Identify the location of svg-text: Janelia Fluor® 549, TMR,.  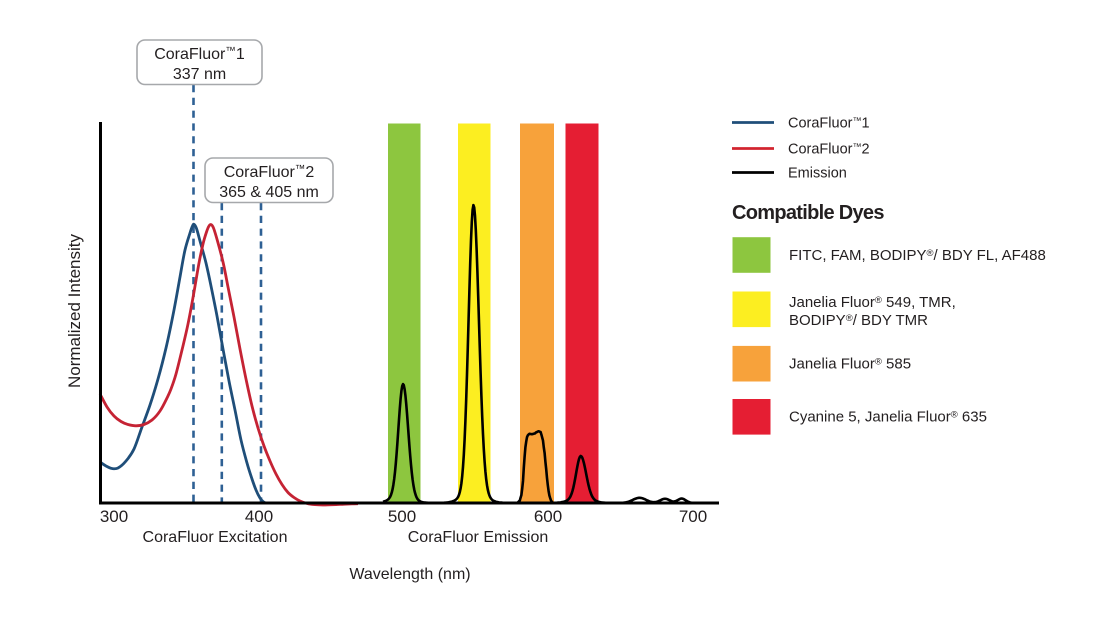
(872, 302).